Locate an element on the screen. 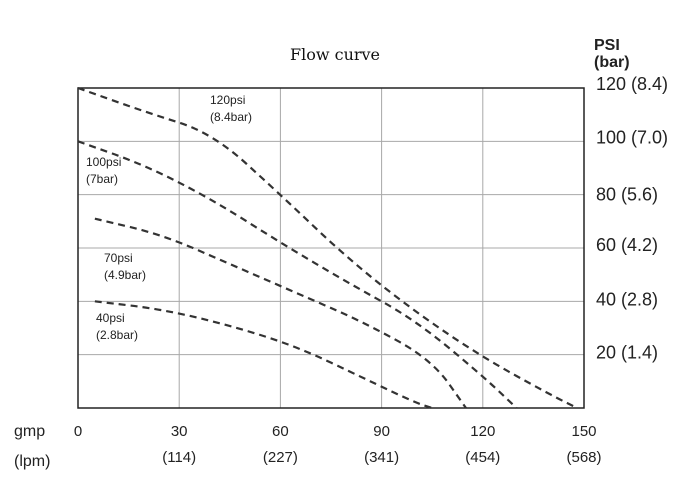  y-axis-label-bar: (bar) is located at coordinates (612, 62).